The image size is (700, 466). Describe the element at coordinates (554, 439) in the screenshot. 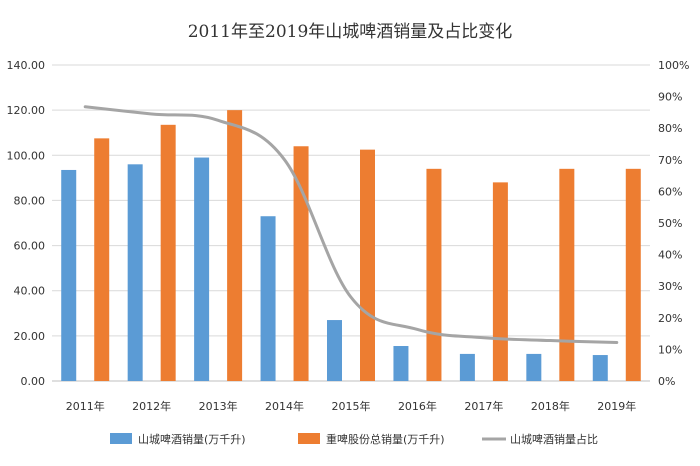

I see `legend-label: 山城啤酒销量占比` at that location.